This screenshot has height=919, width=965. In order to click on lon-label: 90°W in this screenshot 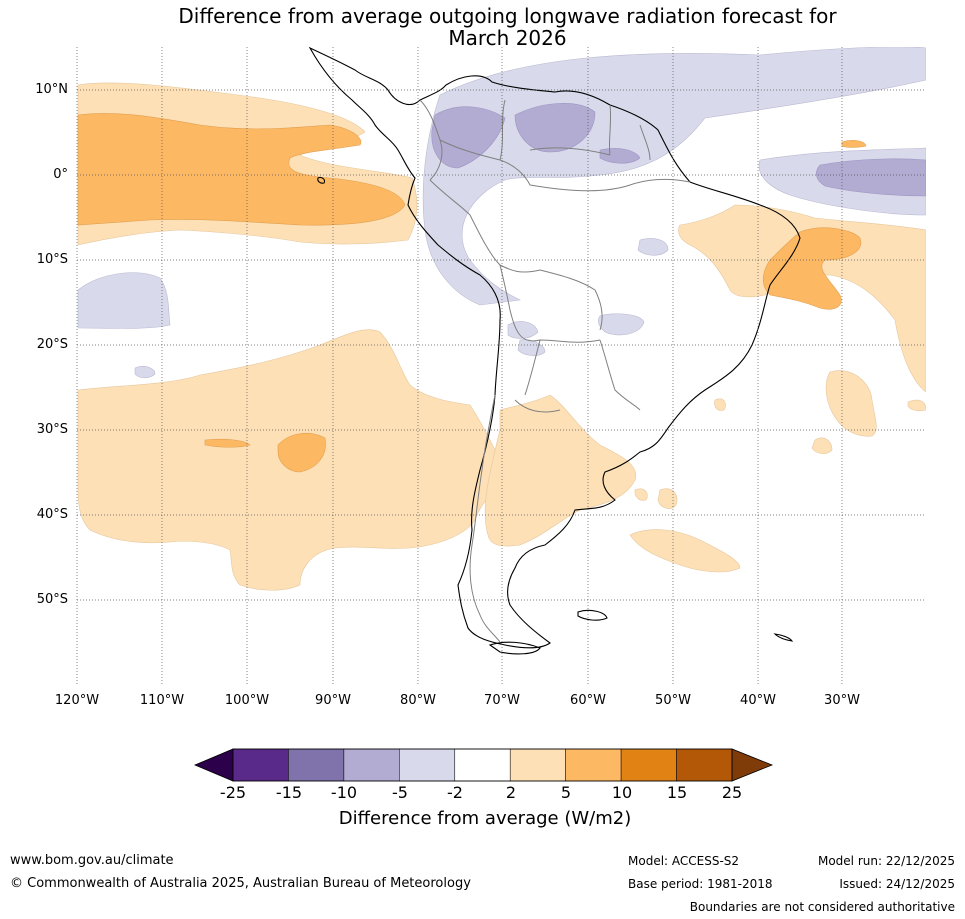, I will do `click(333, 700)`.